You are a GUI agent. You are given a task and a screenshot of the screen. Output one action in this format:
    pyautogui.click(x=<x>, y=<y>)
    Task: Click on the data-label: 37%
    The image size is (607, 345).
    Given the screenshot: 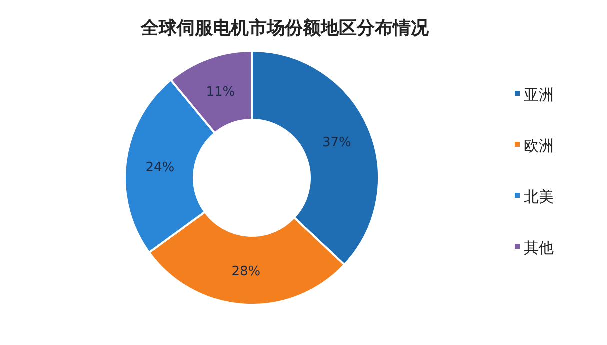 What is the action you would take?
    pyautogui.click(x=337, y=142)
    